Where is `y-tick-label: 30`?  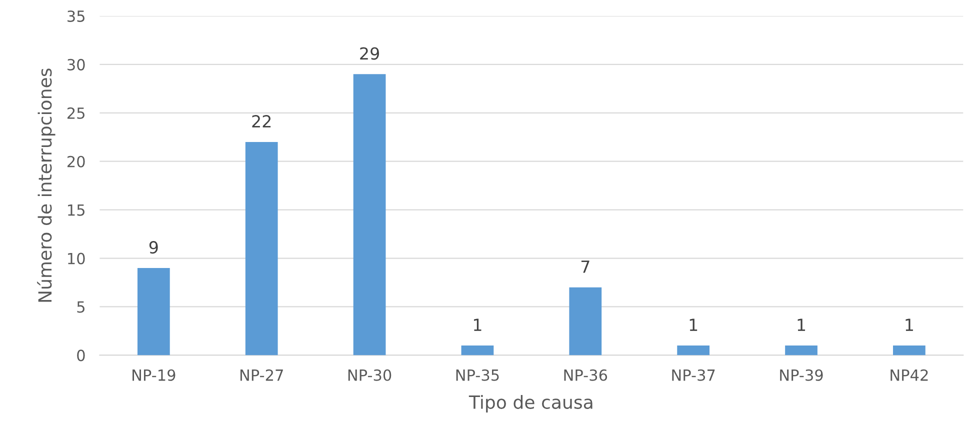
y-tick-label: 30 is located at coordinates (76, 64).